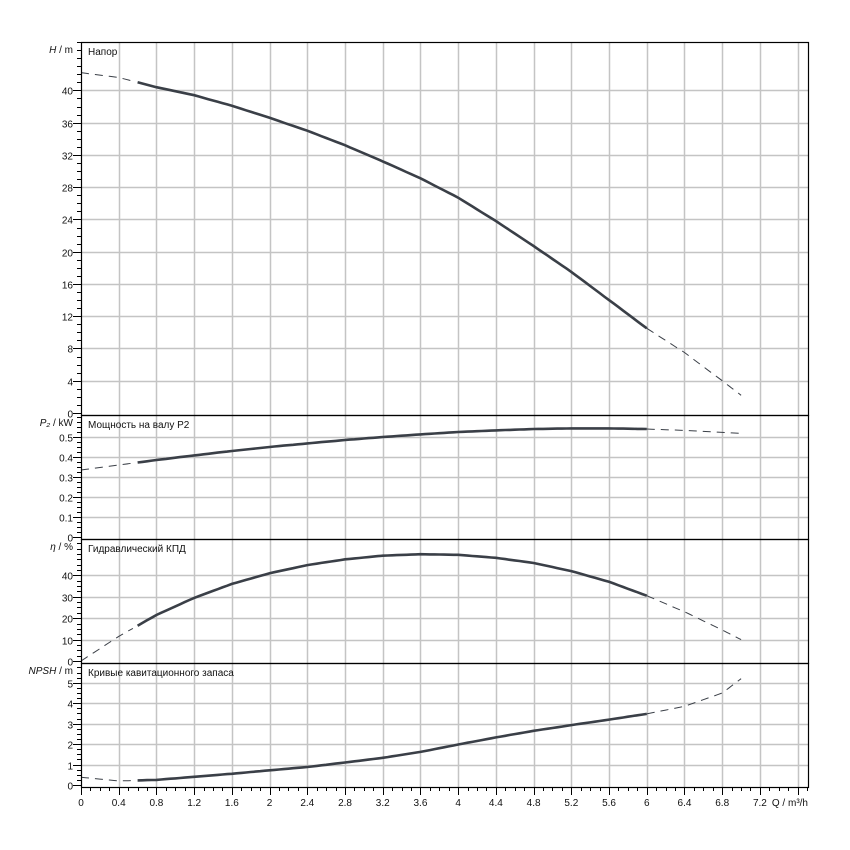 This screenshot has height=850, width=850. What do you see at coordinates (609, 803) in the screenshot?
I see `x-tick-label: 5.6` at bounding box center [609, 803].